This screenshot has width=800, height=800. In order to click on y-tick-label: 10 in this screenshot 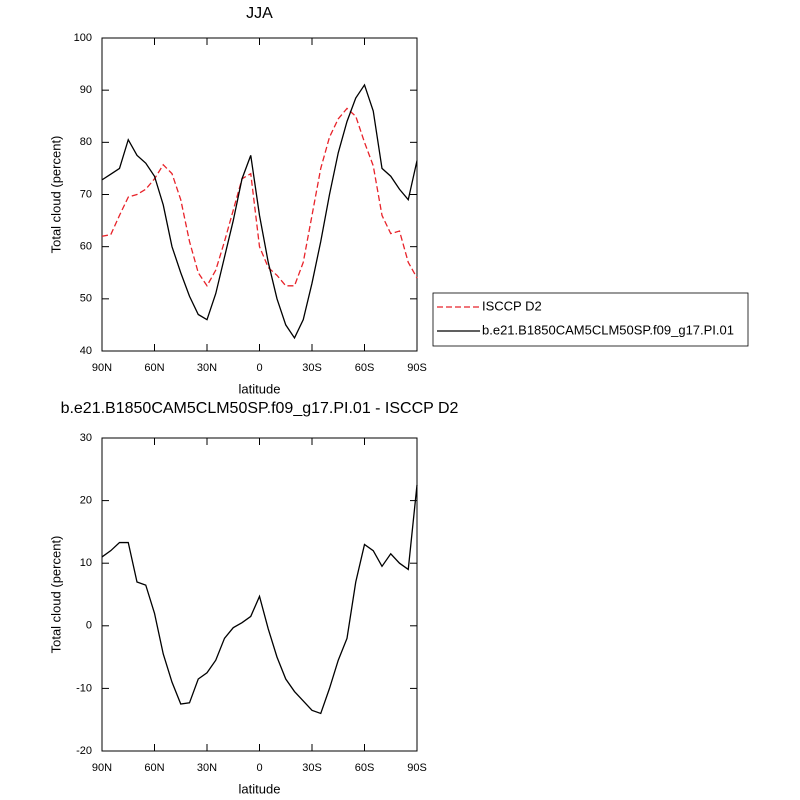, I will do `click(86, 563)`.